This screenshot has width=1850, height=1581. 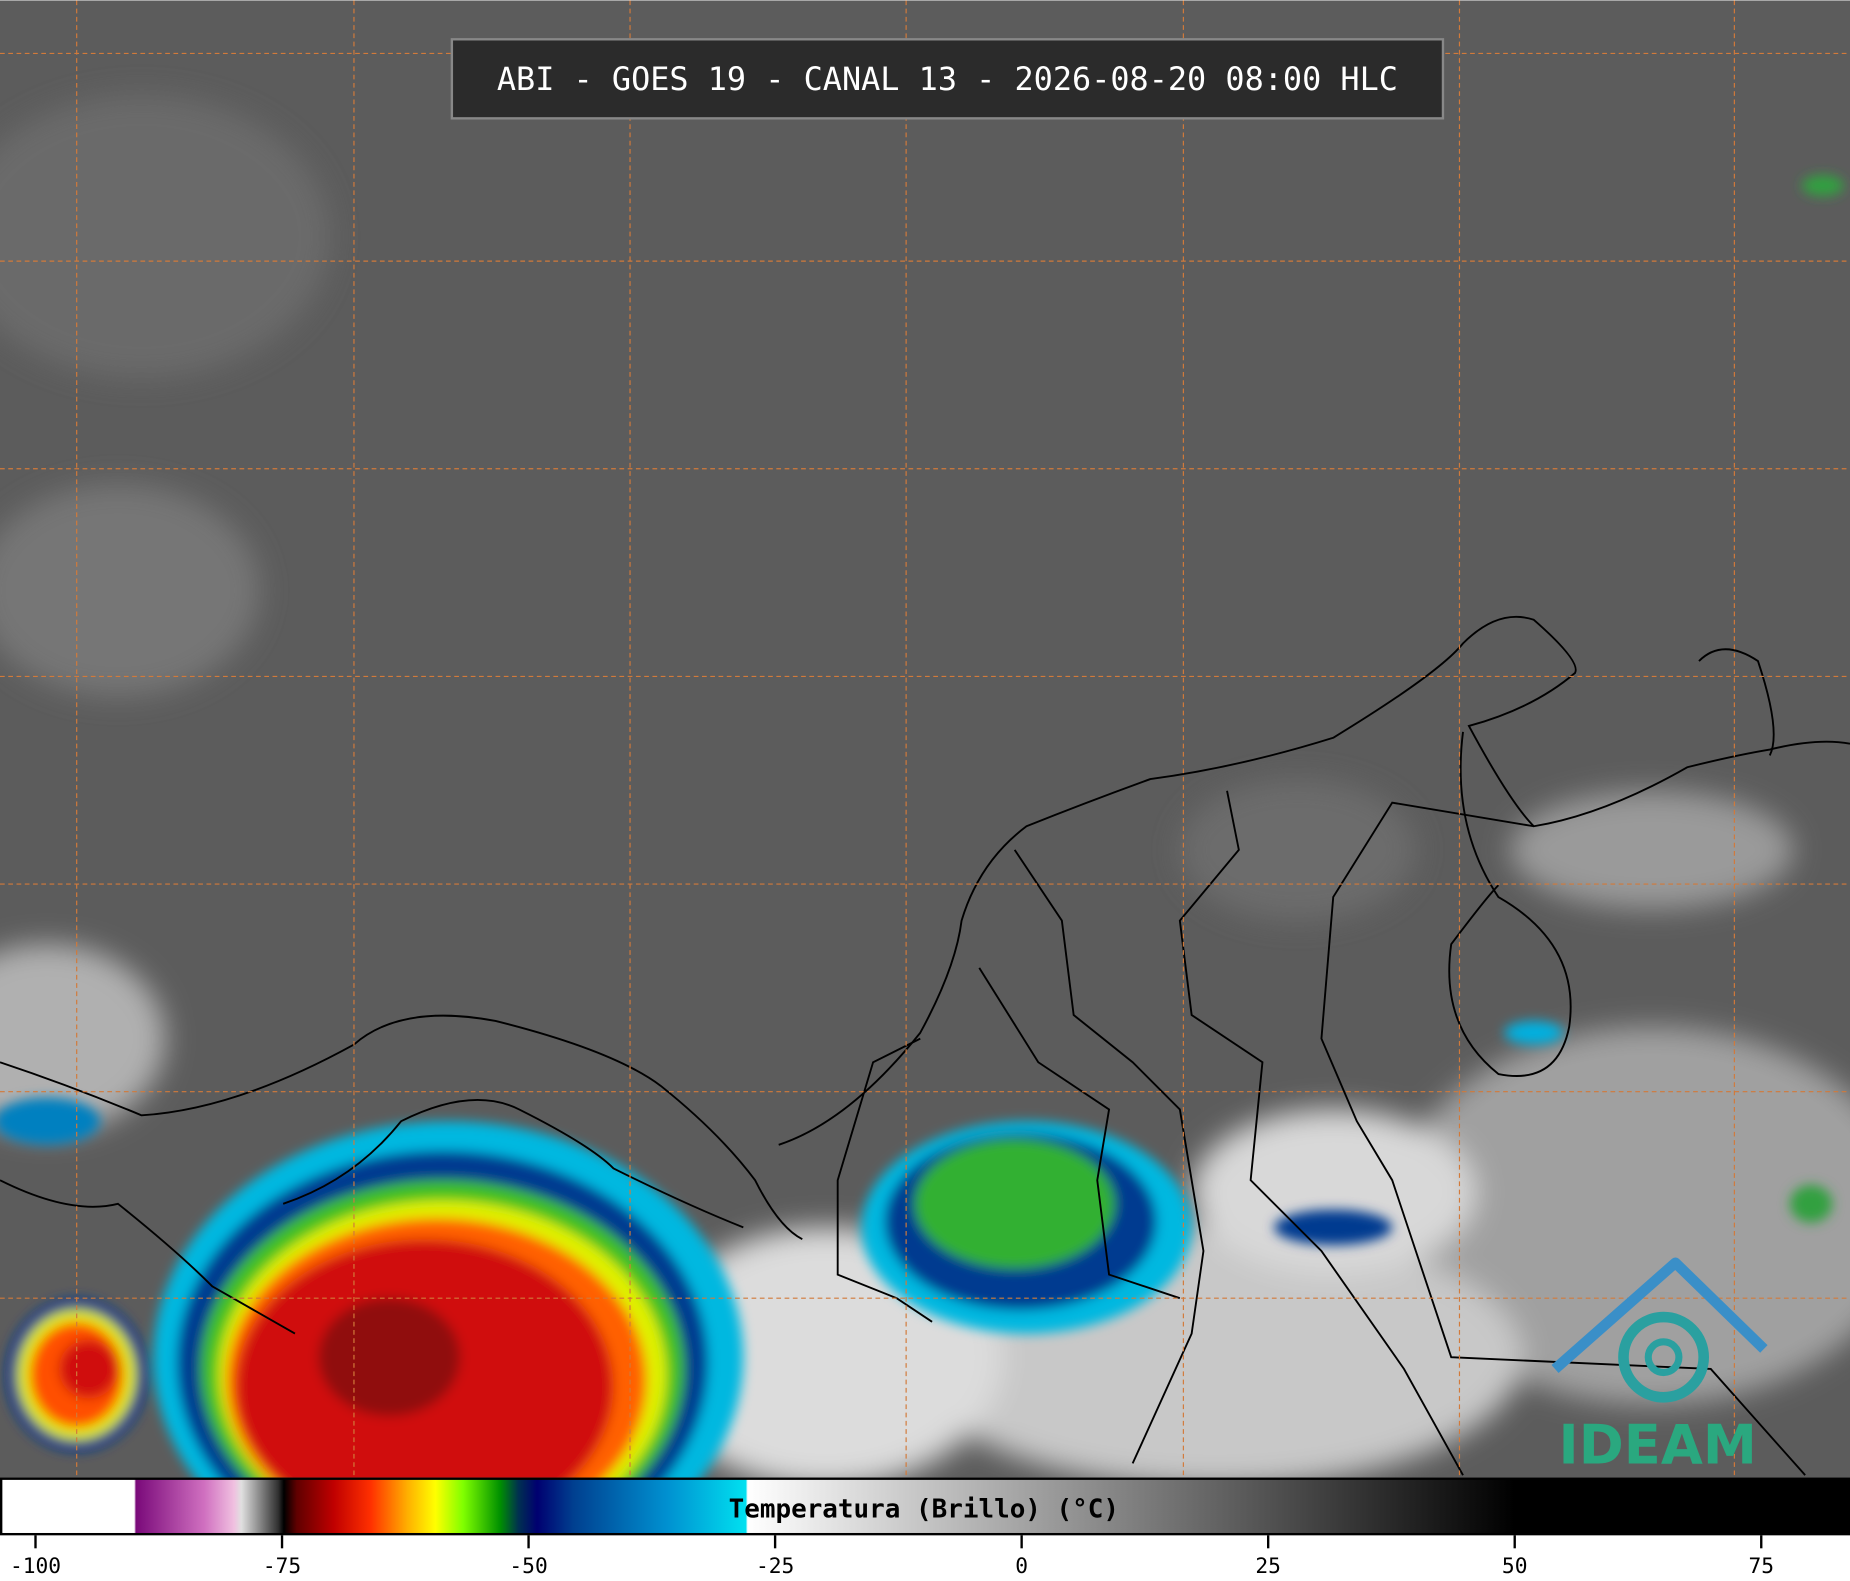 I want to click on colorbar, so click(x=925, y=1506).